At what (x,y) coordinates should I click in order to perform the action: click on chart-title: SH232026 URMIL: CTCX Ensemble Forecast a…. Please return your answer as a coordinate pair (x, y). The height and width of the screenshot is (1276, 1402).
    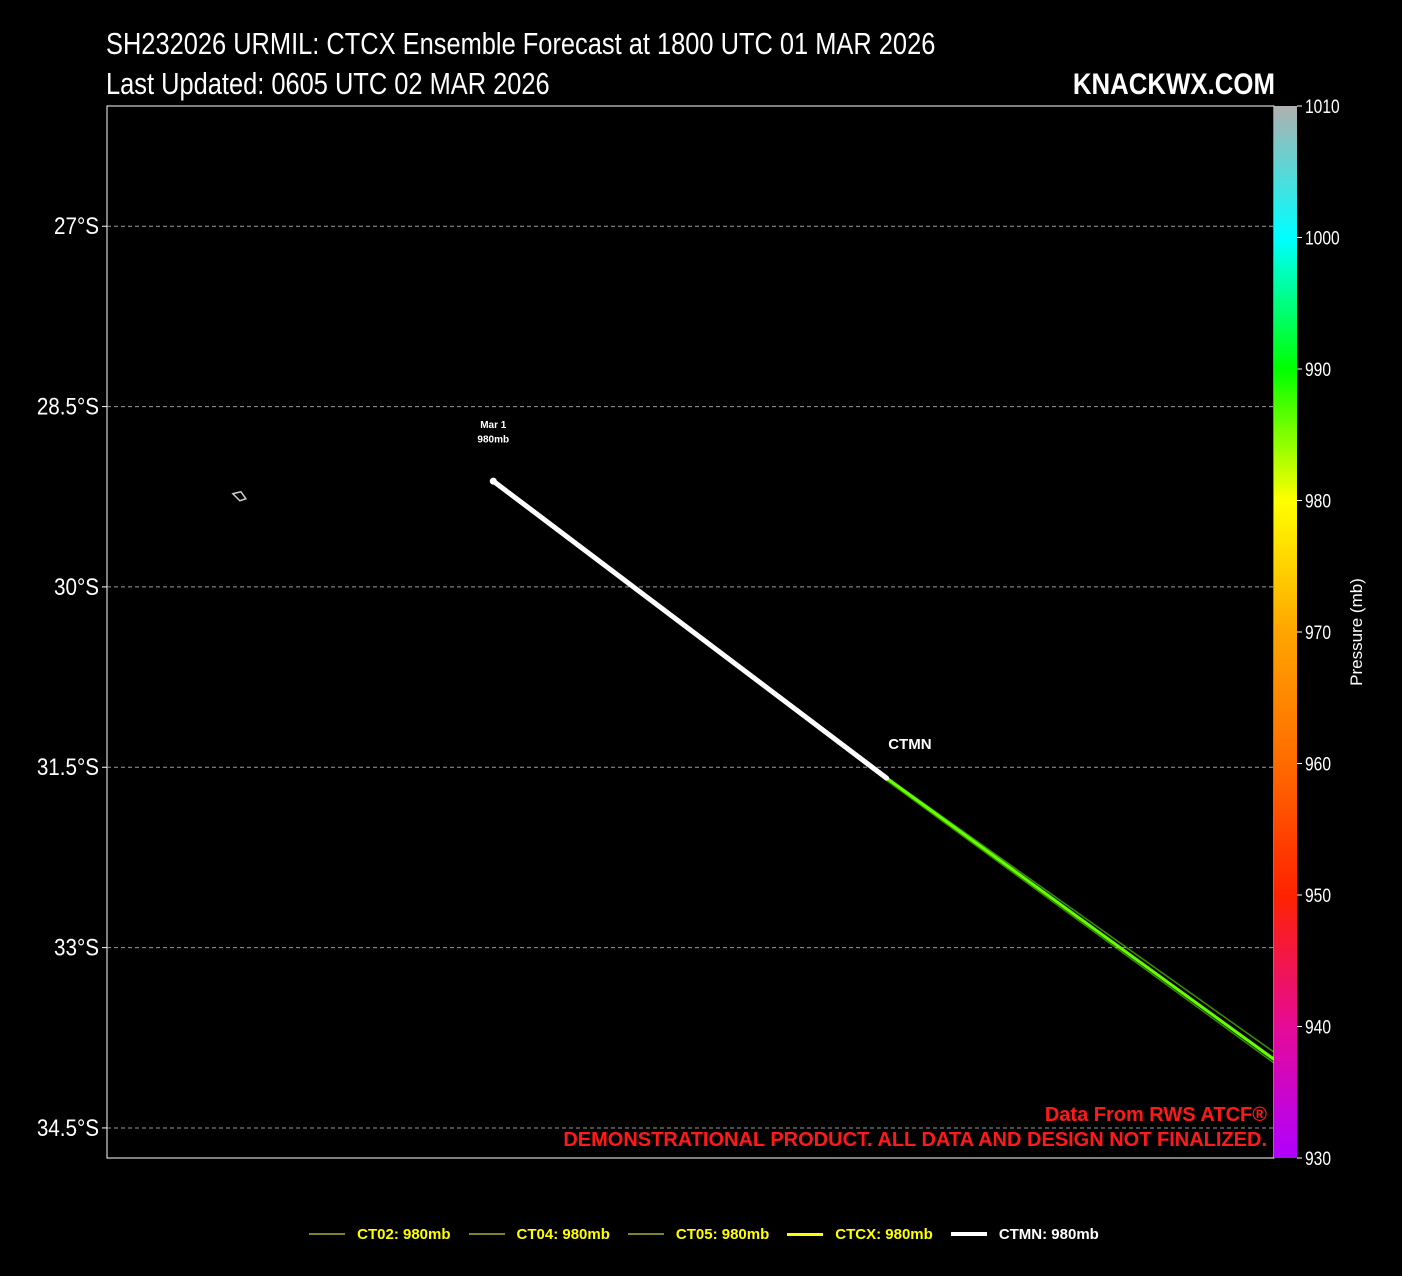
    Looking at the image, I should click on (521, 43).